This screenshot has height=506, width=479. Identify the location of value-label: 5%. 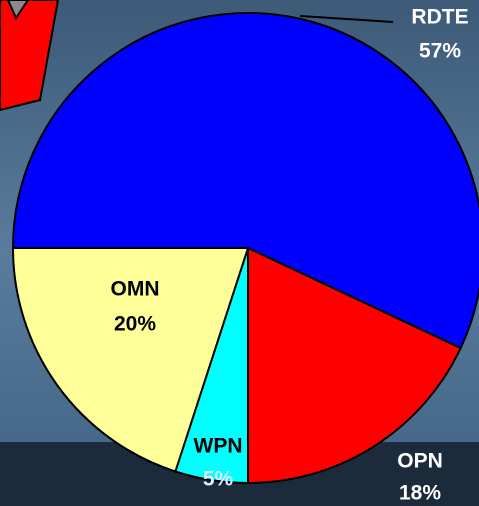
(218, 479).